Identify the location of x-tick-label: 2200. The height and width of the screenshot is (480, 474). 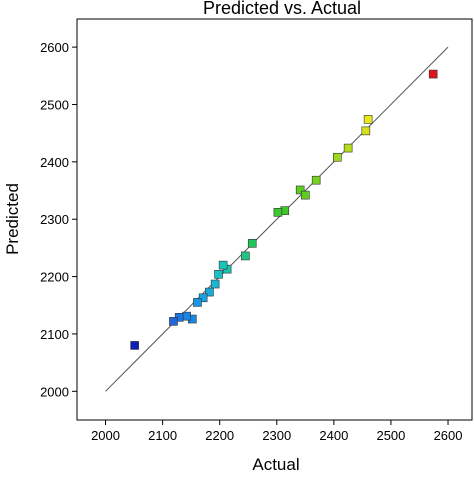
(219, 435).